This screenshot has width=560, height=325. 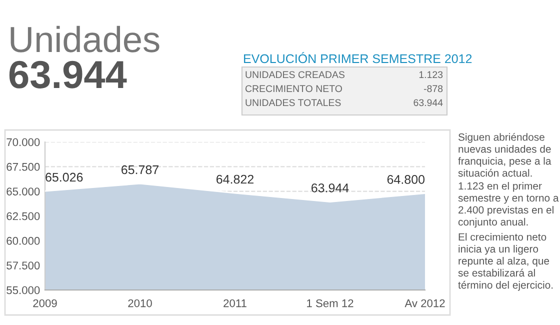 I want to click on text: 1.123 en el primer semestre y en torno a 2.400 previstas en el conjunto anual., so click(x=508, y=205).